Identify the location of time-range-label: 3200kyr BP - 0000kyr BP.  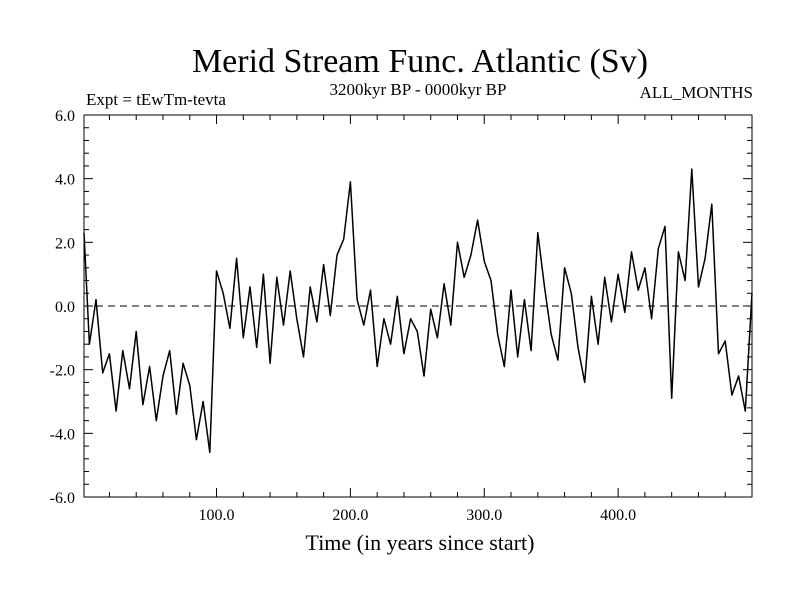
(418, 89).